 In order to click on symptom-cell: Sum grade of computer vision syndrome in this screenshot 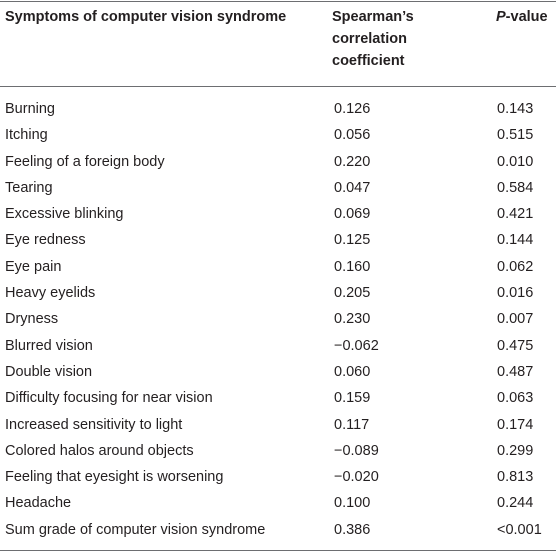, I will do `click(135, 529)`.